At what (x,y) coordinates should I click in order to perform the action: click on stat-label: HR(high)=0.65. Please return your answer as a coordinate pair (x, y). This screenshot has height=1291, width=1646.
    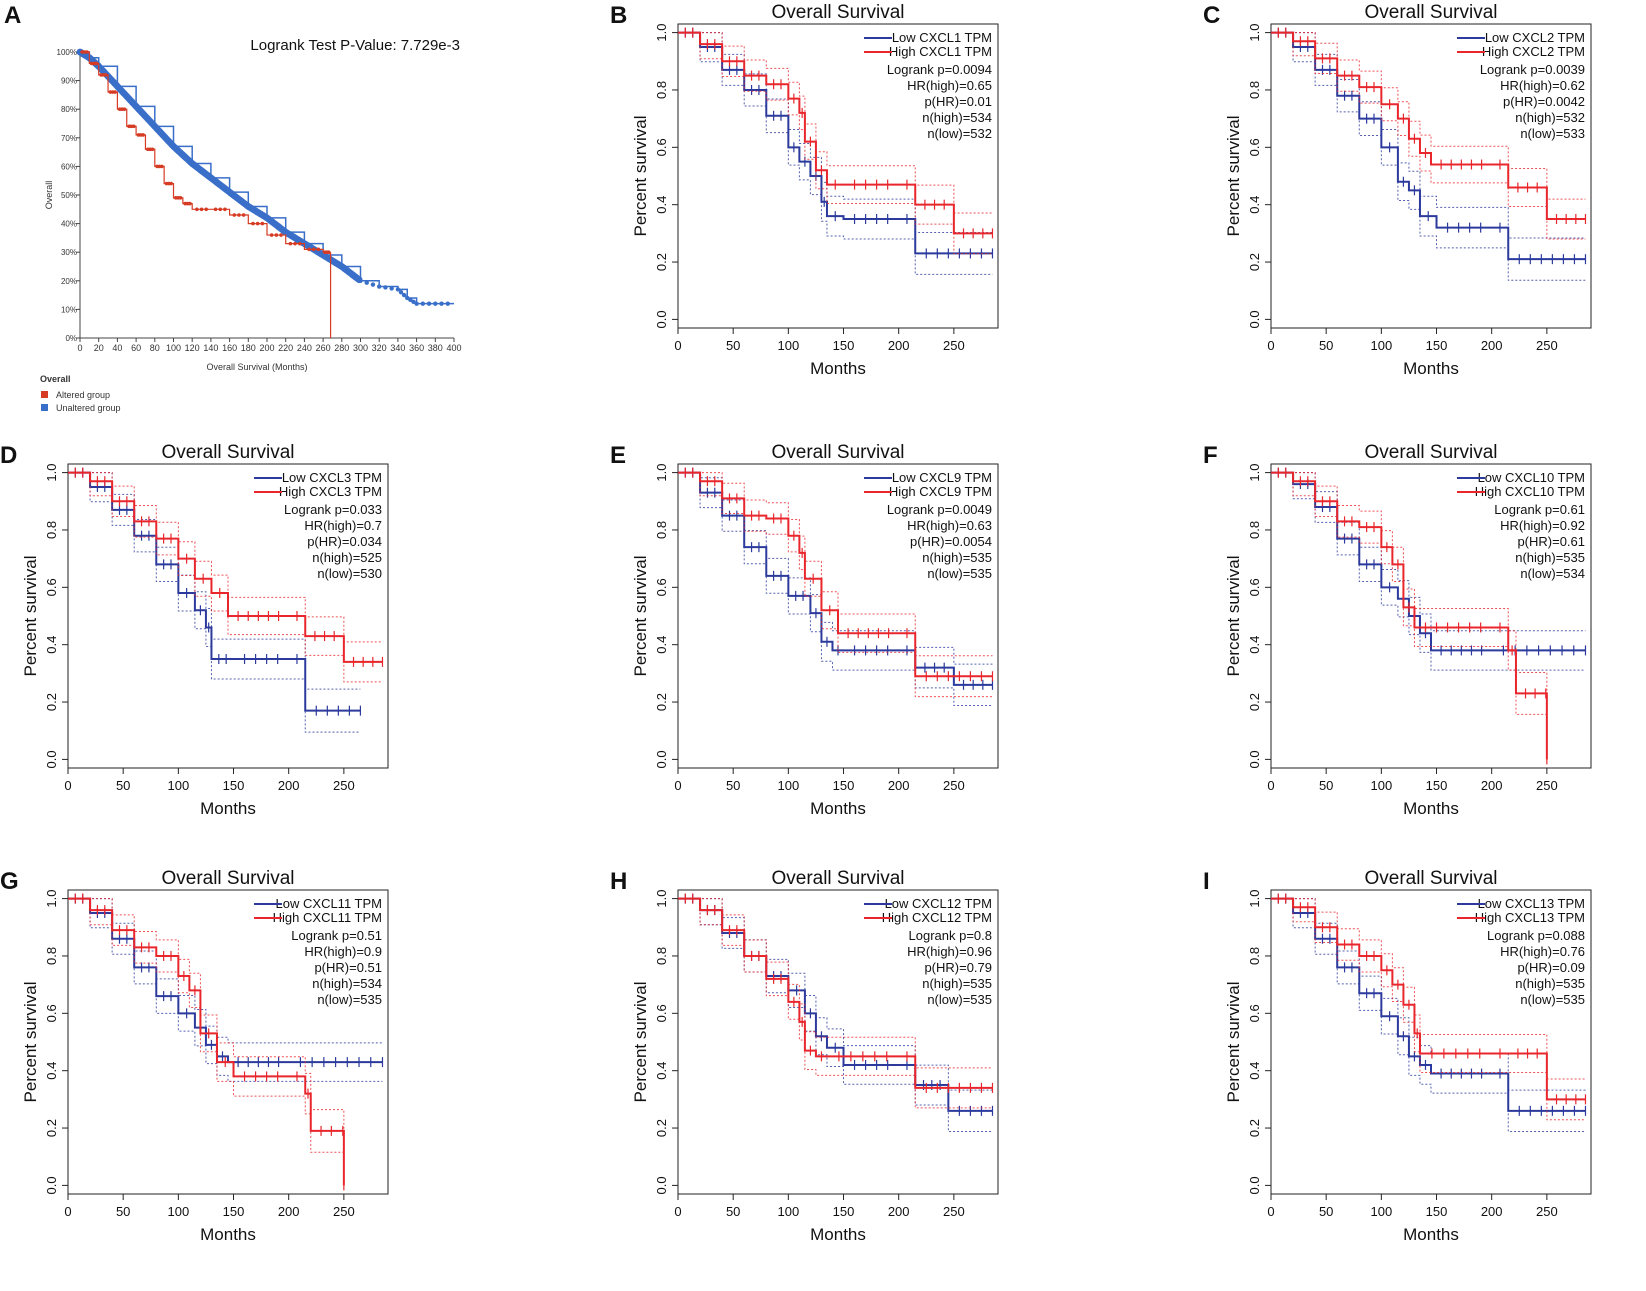
    Looking at the image, I should click on (949, 85).